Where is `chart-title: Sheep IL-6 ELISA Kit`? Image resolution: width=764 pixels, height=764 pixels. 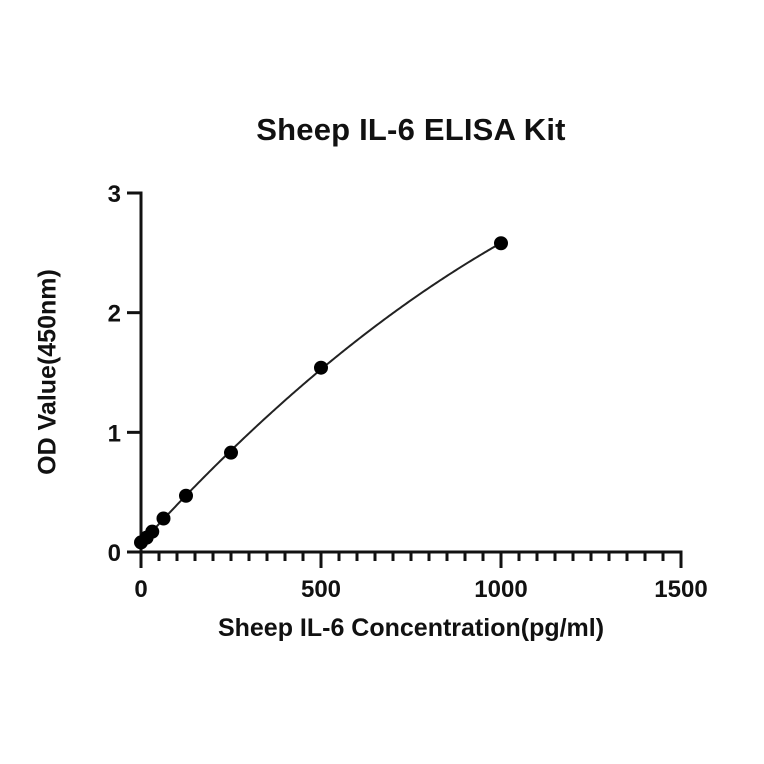 chart-title: Sheep IL-6 ELISA Kit is located at coordinates (411, 129).